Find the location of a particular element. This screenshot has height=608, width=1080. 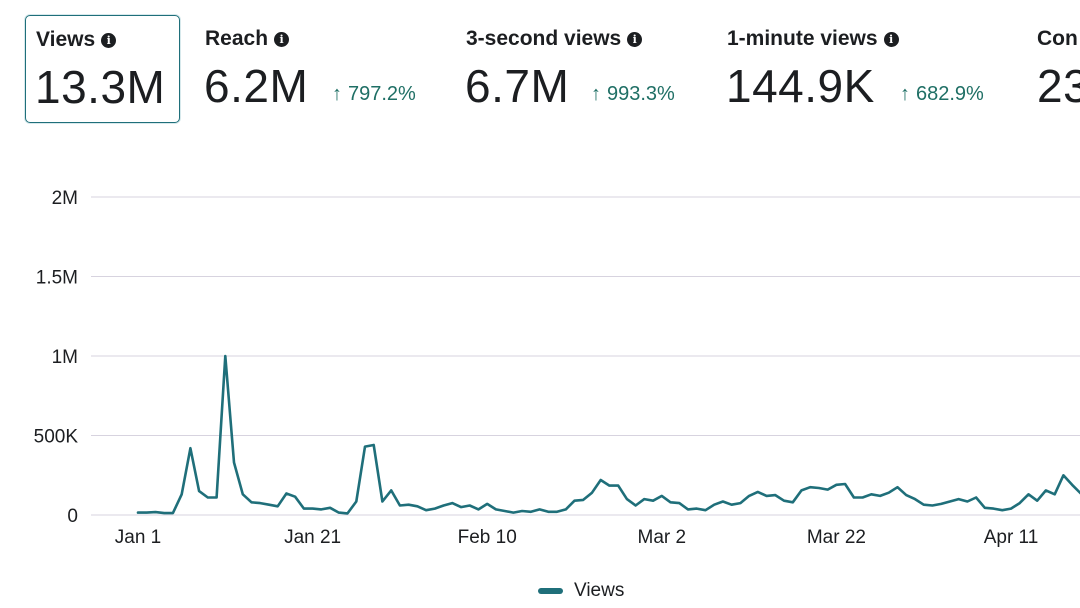

metric-label: Reach i is located at coordinates (247, 39).